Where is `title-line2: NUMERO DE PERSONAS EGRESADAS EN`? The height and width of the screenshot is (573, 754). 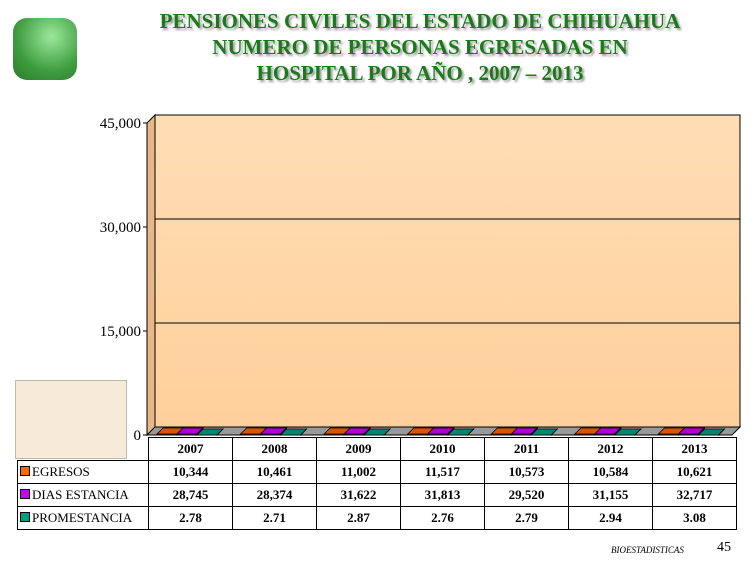 title-line2: NUMERO DE PERSONAS EGRESADAS EN is located at coordinates (420, 47).